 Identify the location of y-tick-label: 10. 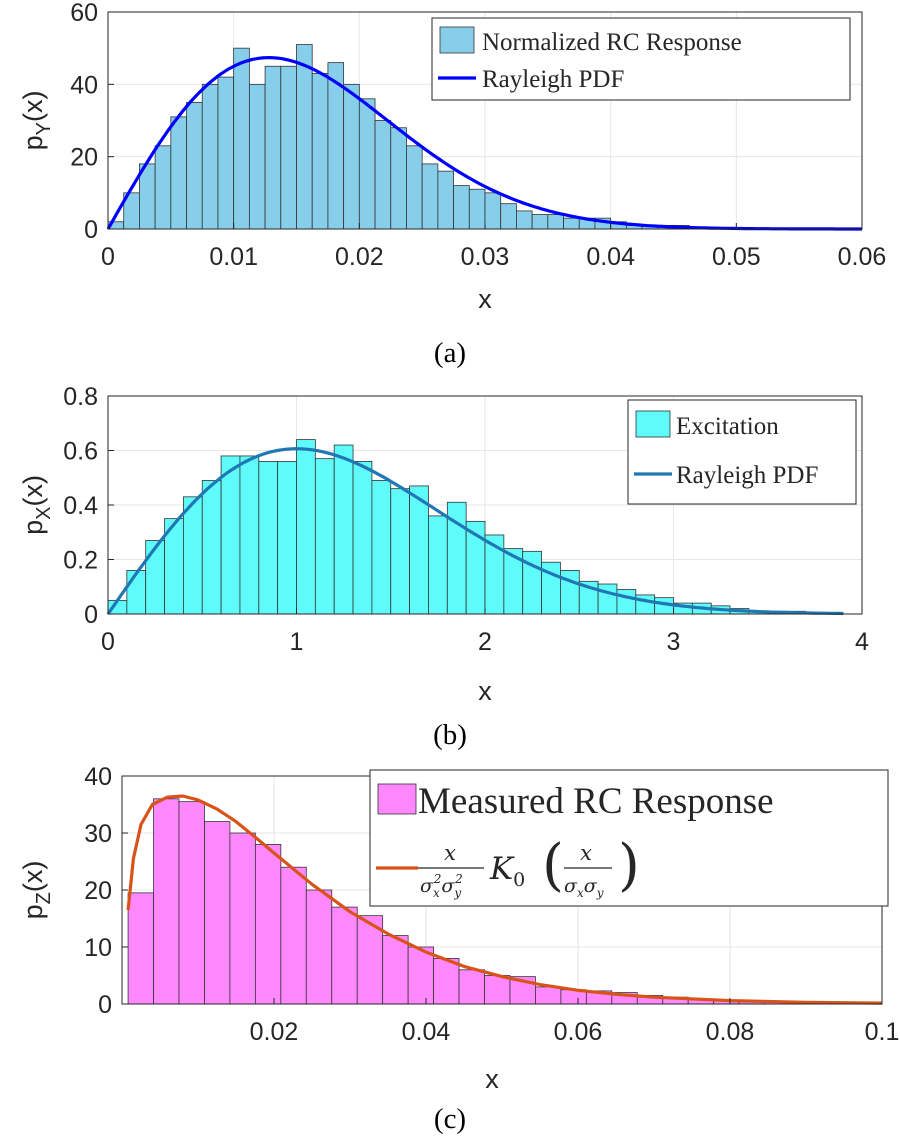
(98, 948).